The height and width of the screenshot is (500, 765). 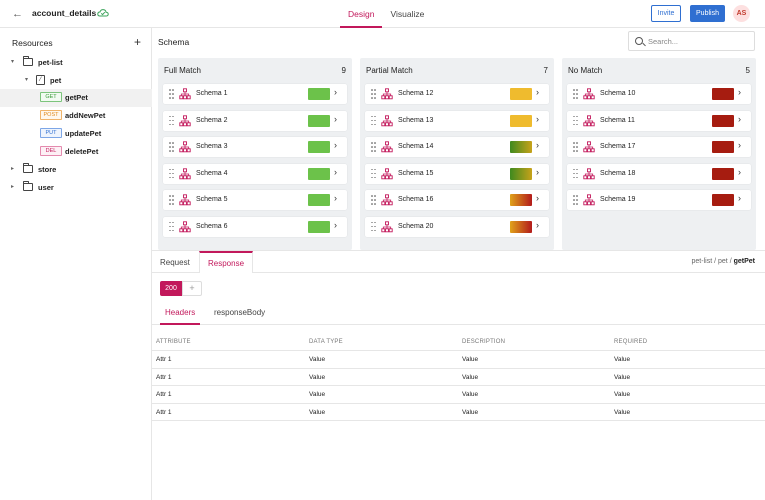 I want to click on add-status-code-button: +, so click(x=192, y=288).